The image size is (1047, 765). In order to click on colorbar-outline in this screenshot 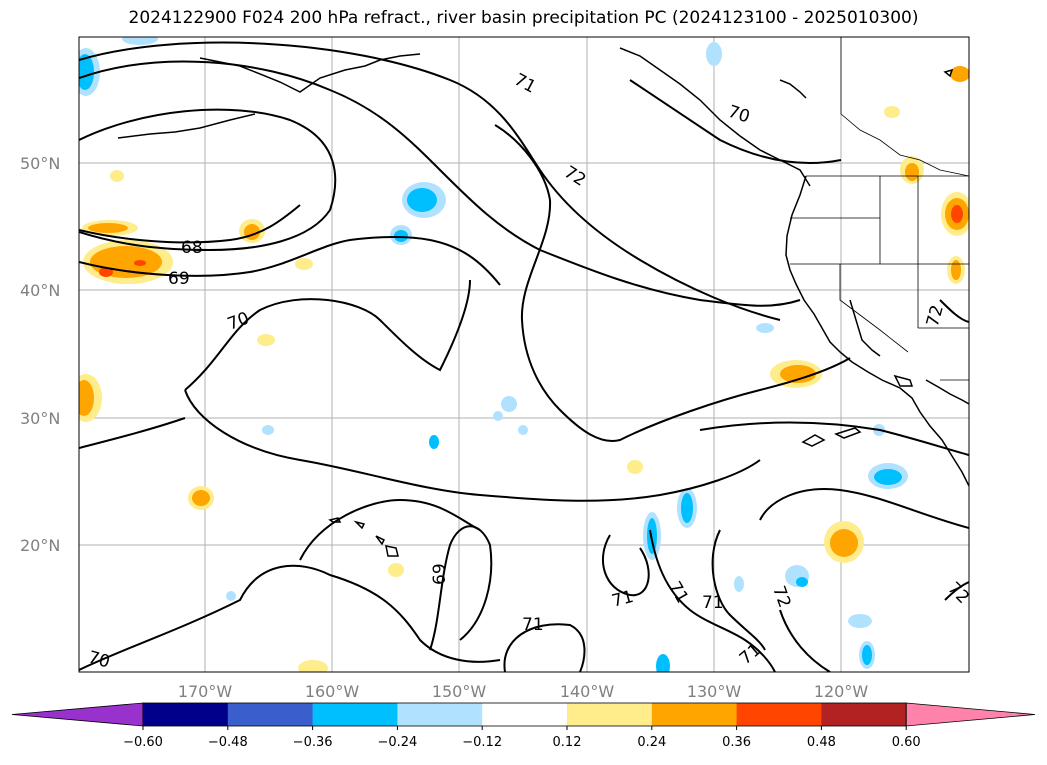, I will do `click(524, 714)`.